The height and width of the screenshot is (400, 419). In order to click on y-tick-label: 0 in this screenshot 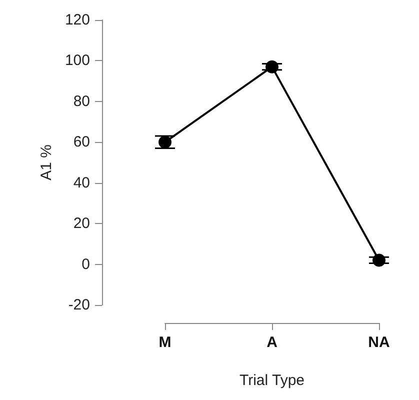, I will do `click(86, 264)`.